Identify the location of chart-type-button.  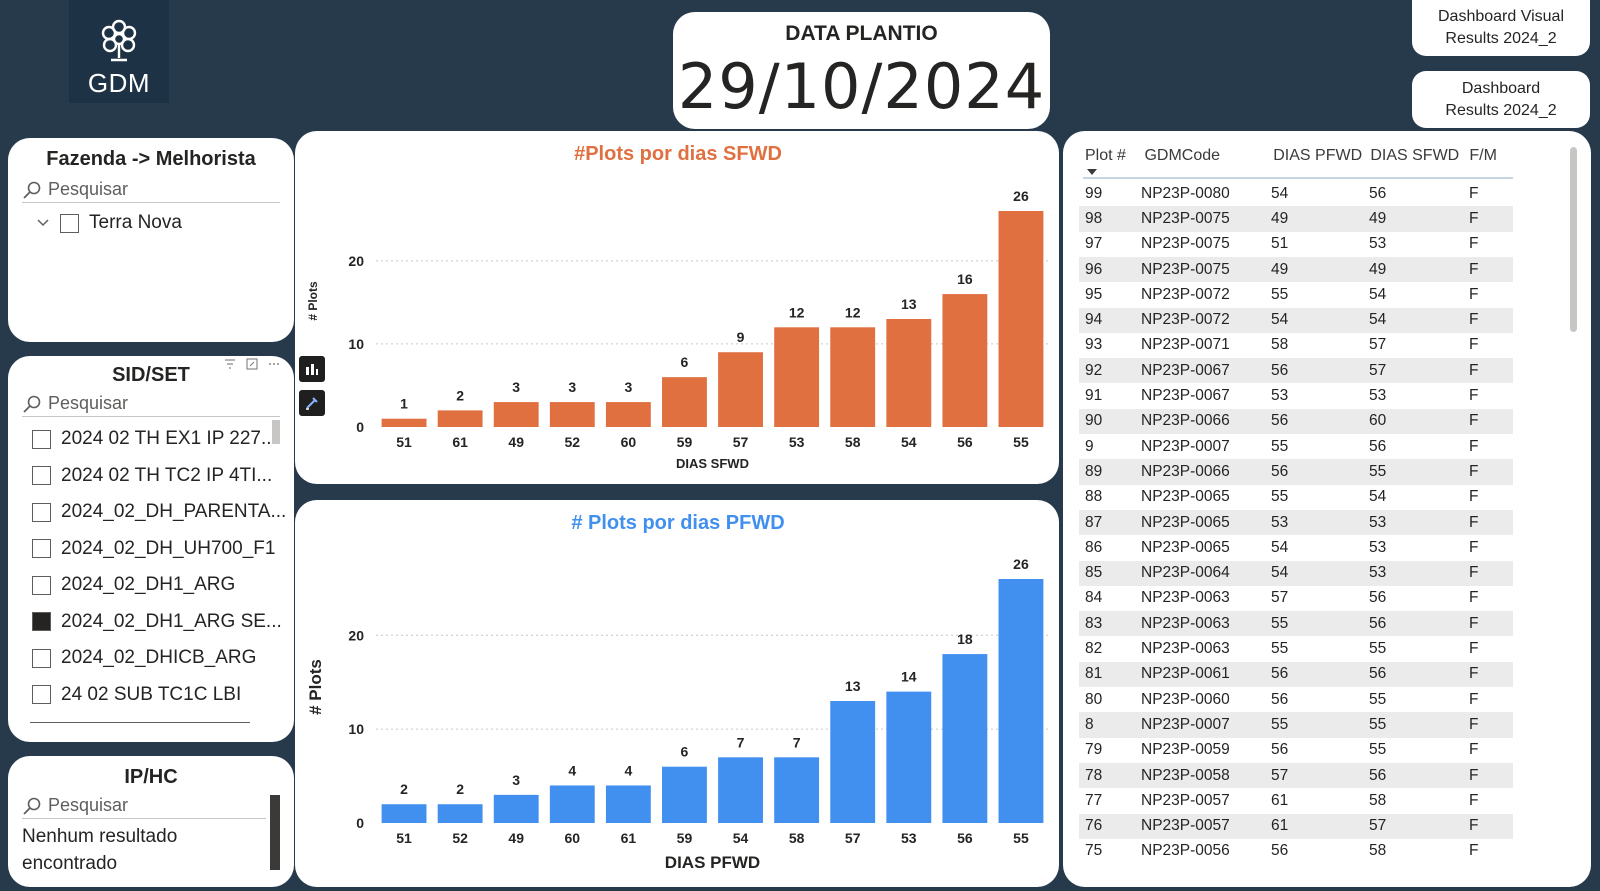
(312, 369).